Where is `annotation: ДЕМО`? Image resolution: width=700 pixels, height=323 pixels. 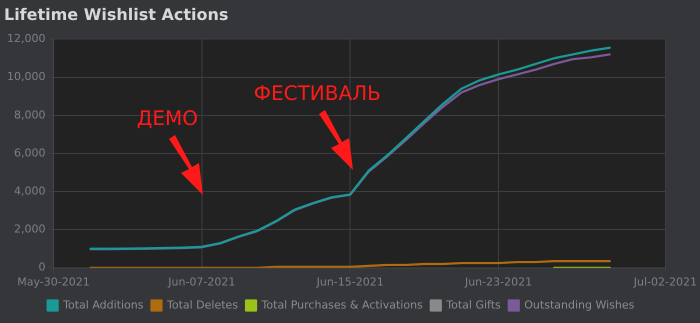
annotation: ДЕМО is located at coordinates (167, 118).